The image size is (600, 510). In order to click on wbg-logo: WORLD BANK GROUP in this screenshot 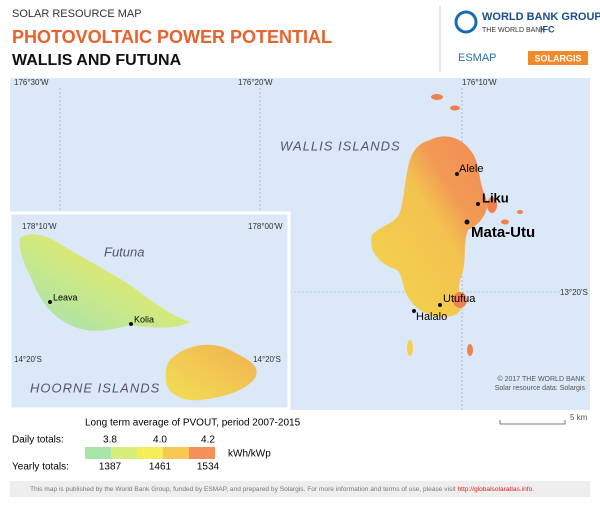, I will do `click(541, 17)`.